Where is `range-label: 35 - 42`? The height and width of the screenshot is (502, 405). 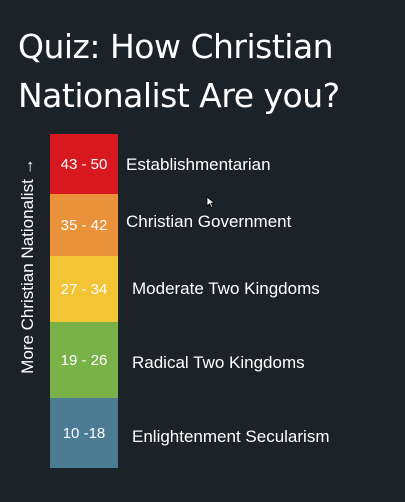
range-label: 35 - 42 is located at coordinates (84, 225).